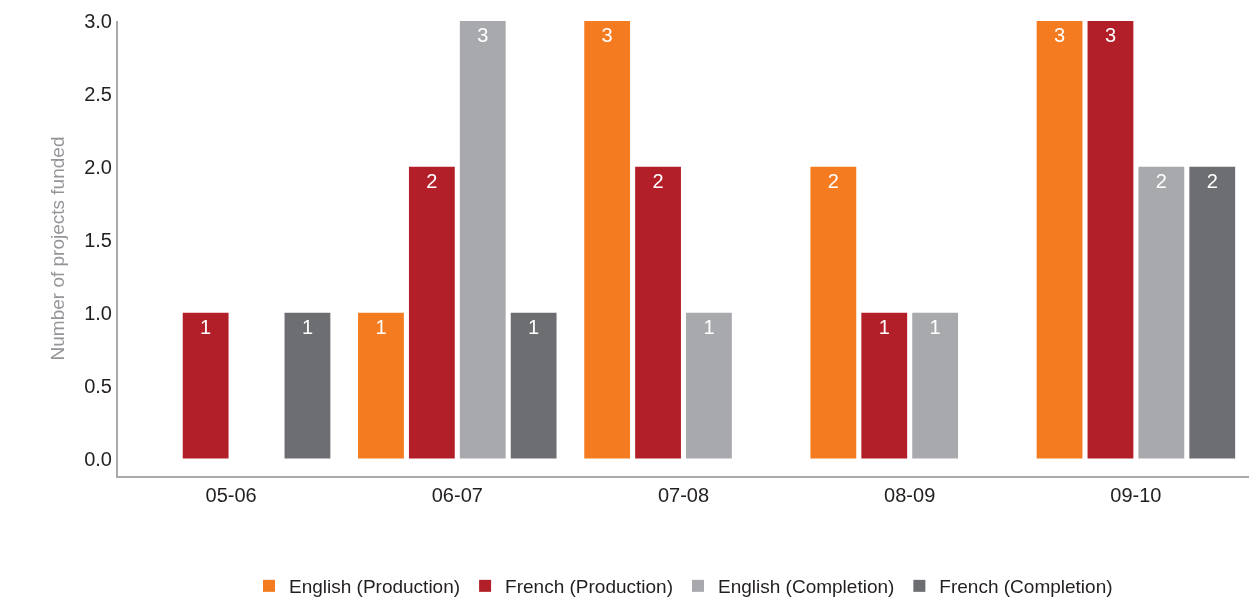  I want to click on y-tick-label: 2.0, so click(98, 166).